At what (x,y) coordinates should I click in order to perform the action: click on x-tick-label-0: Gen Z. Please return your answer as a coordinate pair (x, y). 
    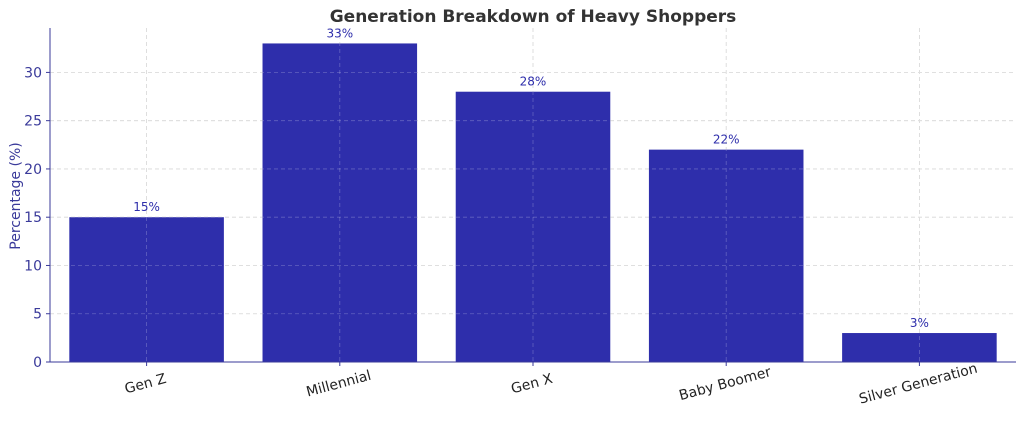
    Looking at the image, I should click on (145, 384).